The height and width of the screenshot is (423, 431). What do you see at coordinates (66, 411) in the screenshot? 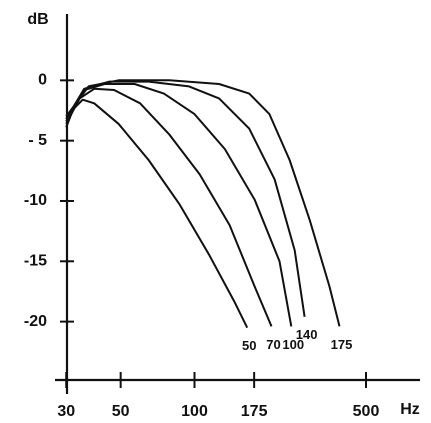
I see `x-tick-label: 30` at bounding box center [66, 411].